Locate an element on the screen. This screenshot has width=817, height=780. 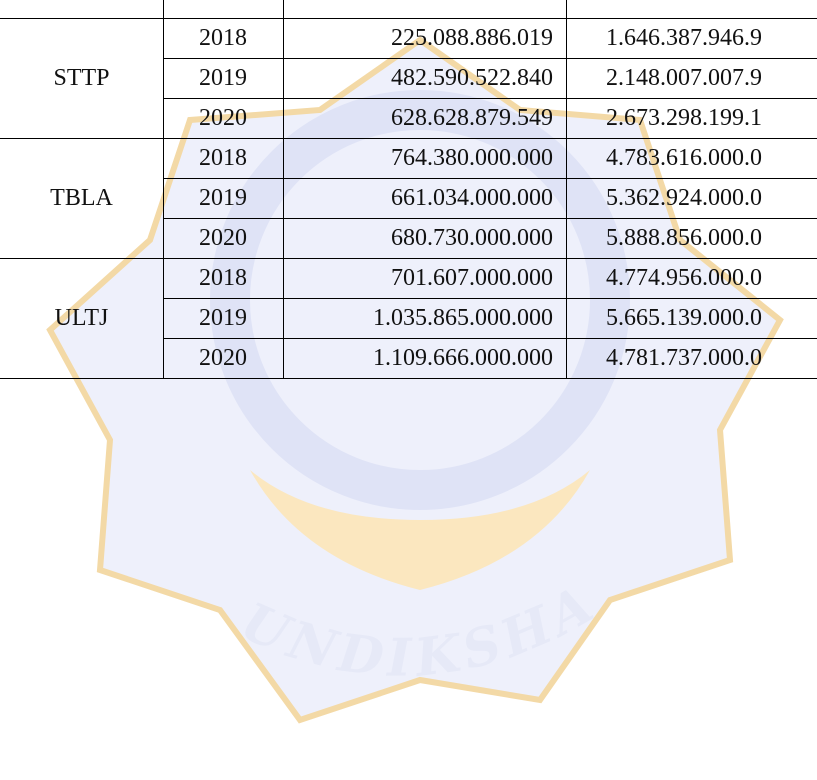
value: 701.607.000.000 is located at coordinates (472, 277).